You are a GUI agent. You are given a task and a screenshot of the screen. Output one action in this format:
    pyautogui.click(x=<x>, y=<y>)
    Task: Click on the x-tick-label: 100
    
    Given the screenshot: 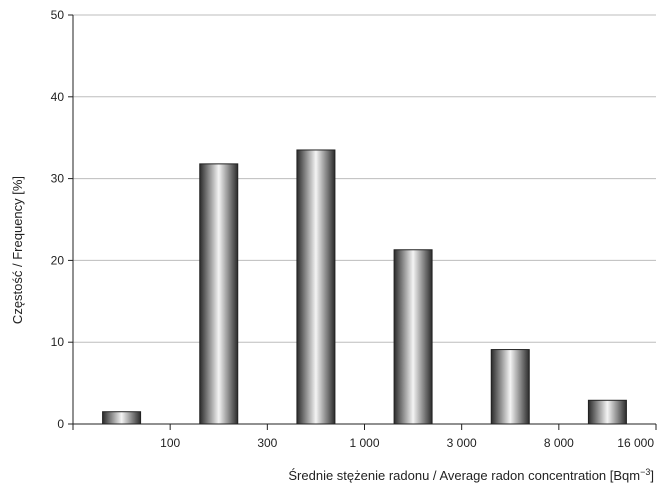 What is the action you would take?
    pyautogui.click(x=170, y=443)
    